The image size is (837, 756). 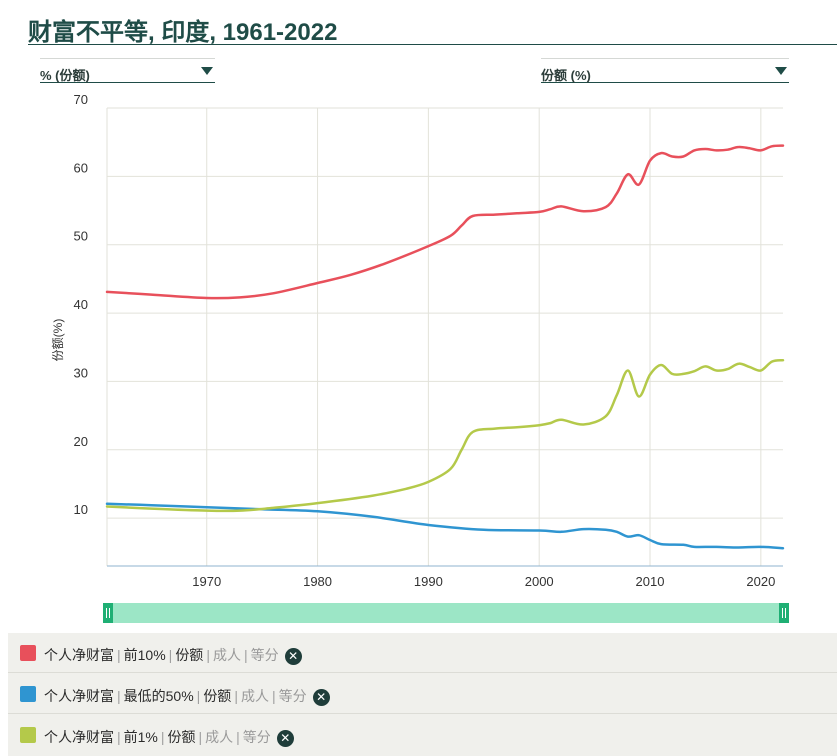 I want to click on range-end-handle, so click(x=784, y=613).